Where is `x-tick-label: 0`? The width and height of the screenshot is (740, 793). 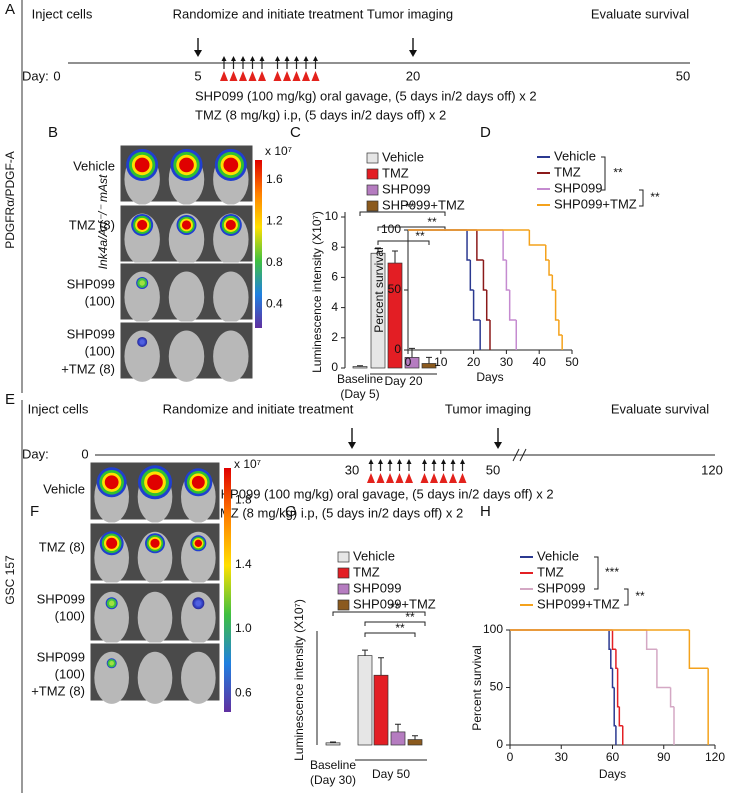
x-tick-label: 0 is located at coordinates (408, 362).